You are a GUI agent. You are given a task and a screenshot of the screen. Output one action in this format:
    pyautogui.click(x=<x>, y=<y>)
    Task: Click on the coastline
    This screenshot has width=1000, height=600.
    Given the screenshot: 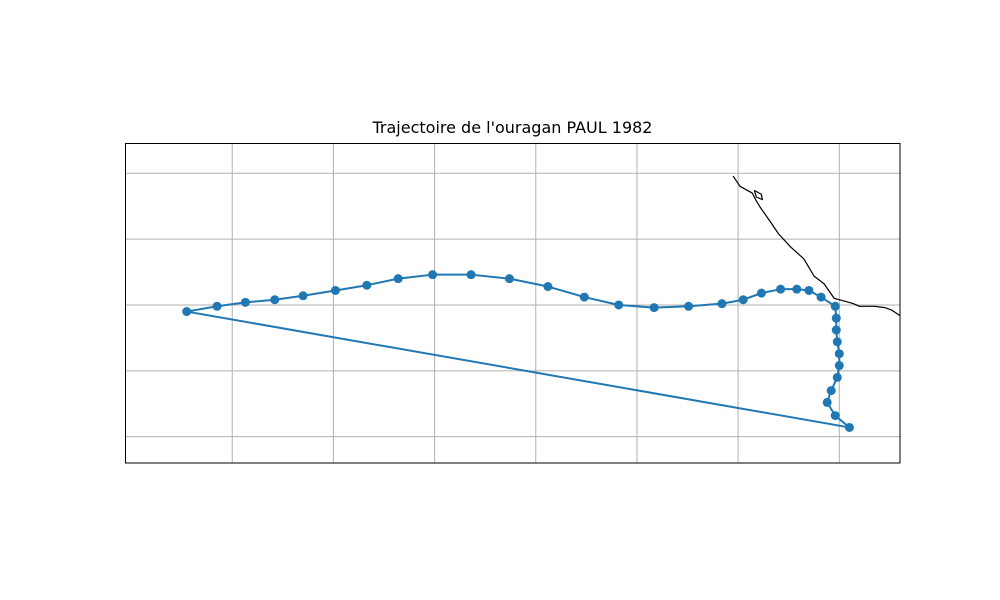 What is the action you would take?
    pyautogui.click(x=816, y=246)
    